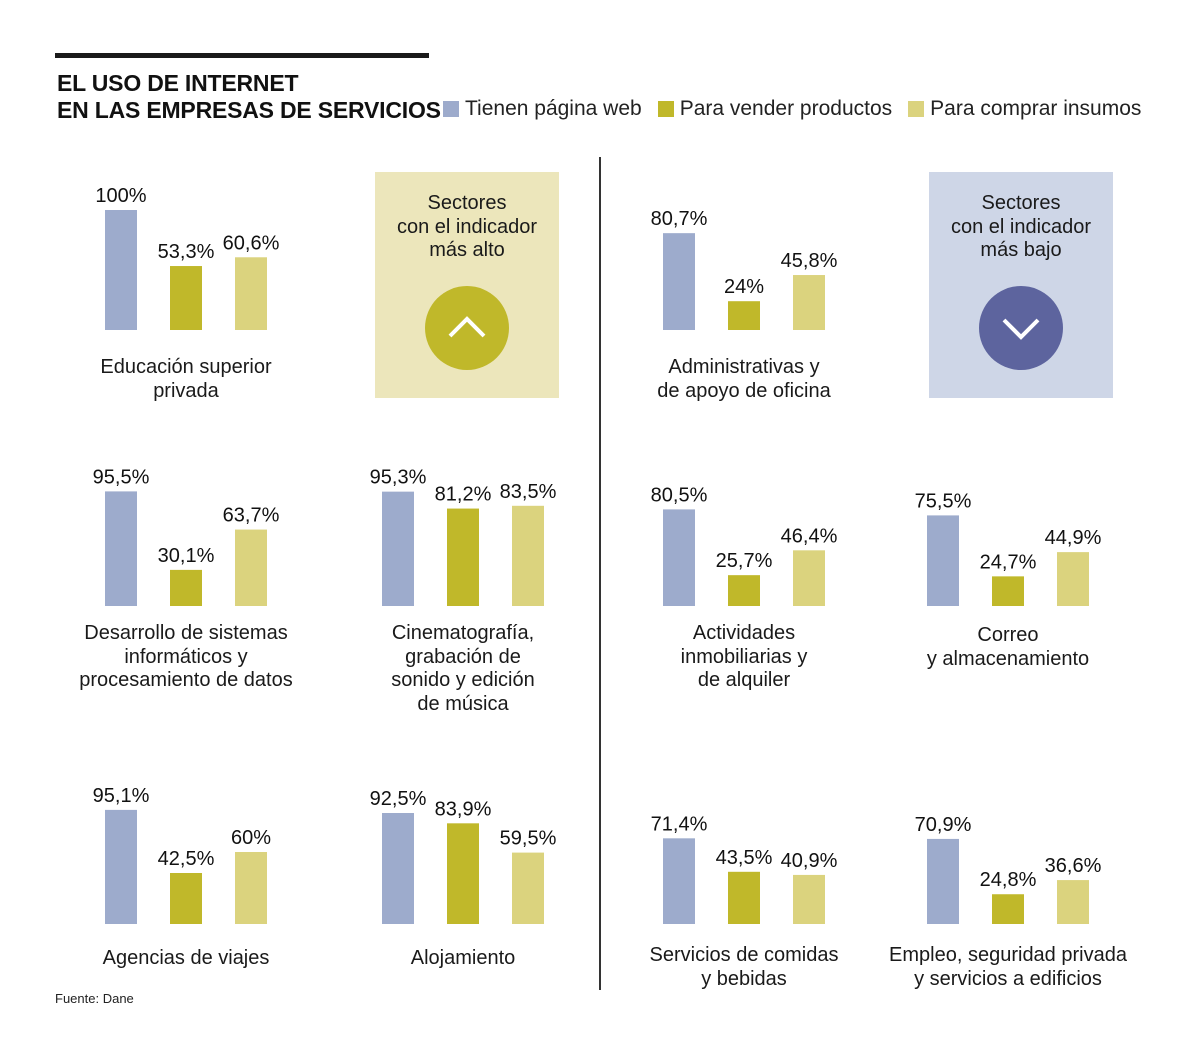  Describe the element at coordinates (809, 261) in the screenshot. I see `data-label-comprar: 45,8%` at that location.